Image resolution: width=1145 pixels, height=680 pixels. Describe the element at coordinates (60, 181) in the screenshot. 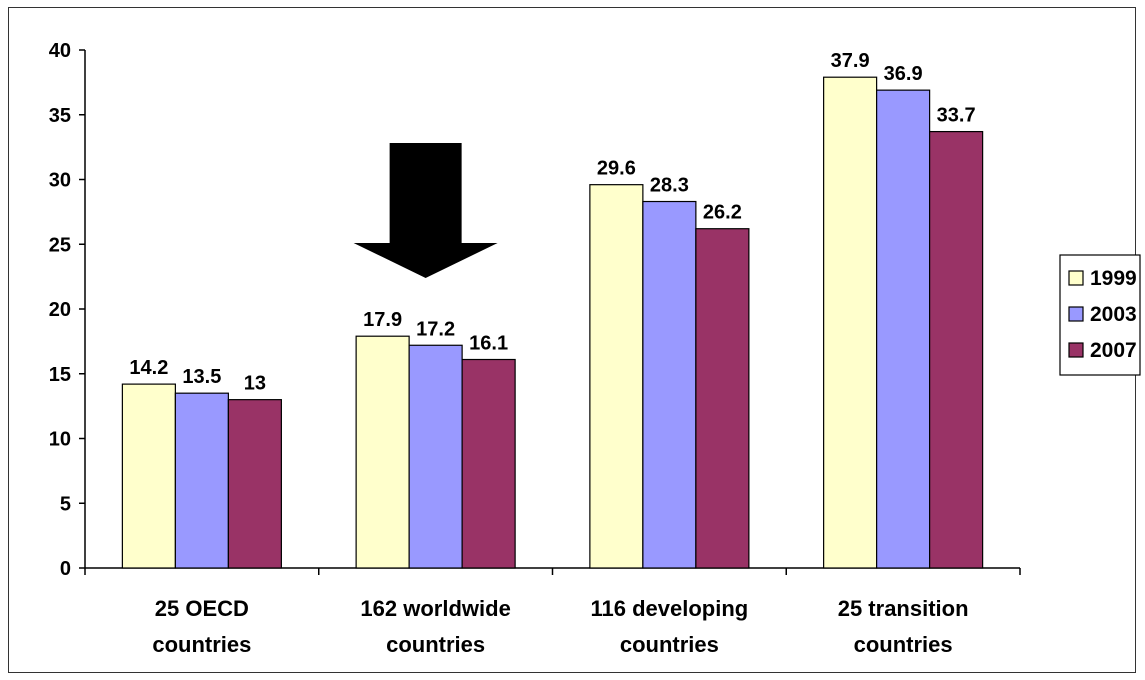

I see `y-tick-label: 30` at that location.